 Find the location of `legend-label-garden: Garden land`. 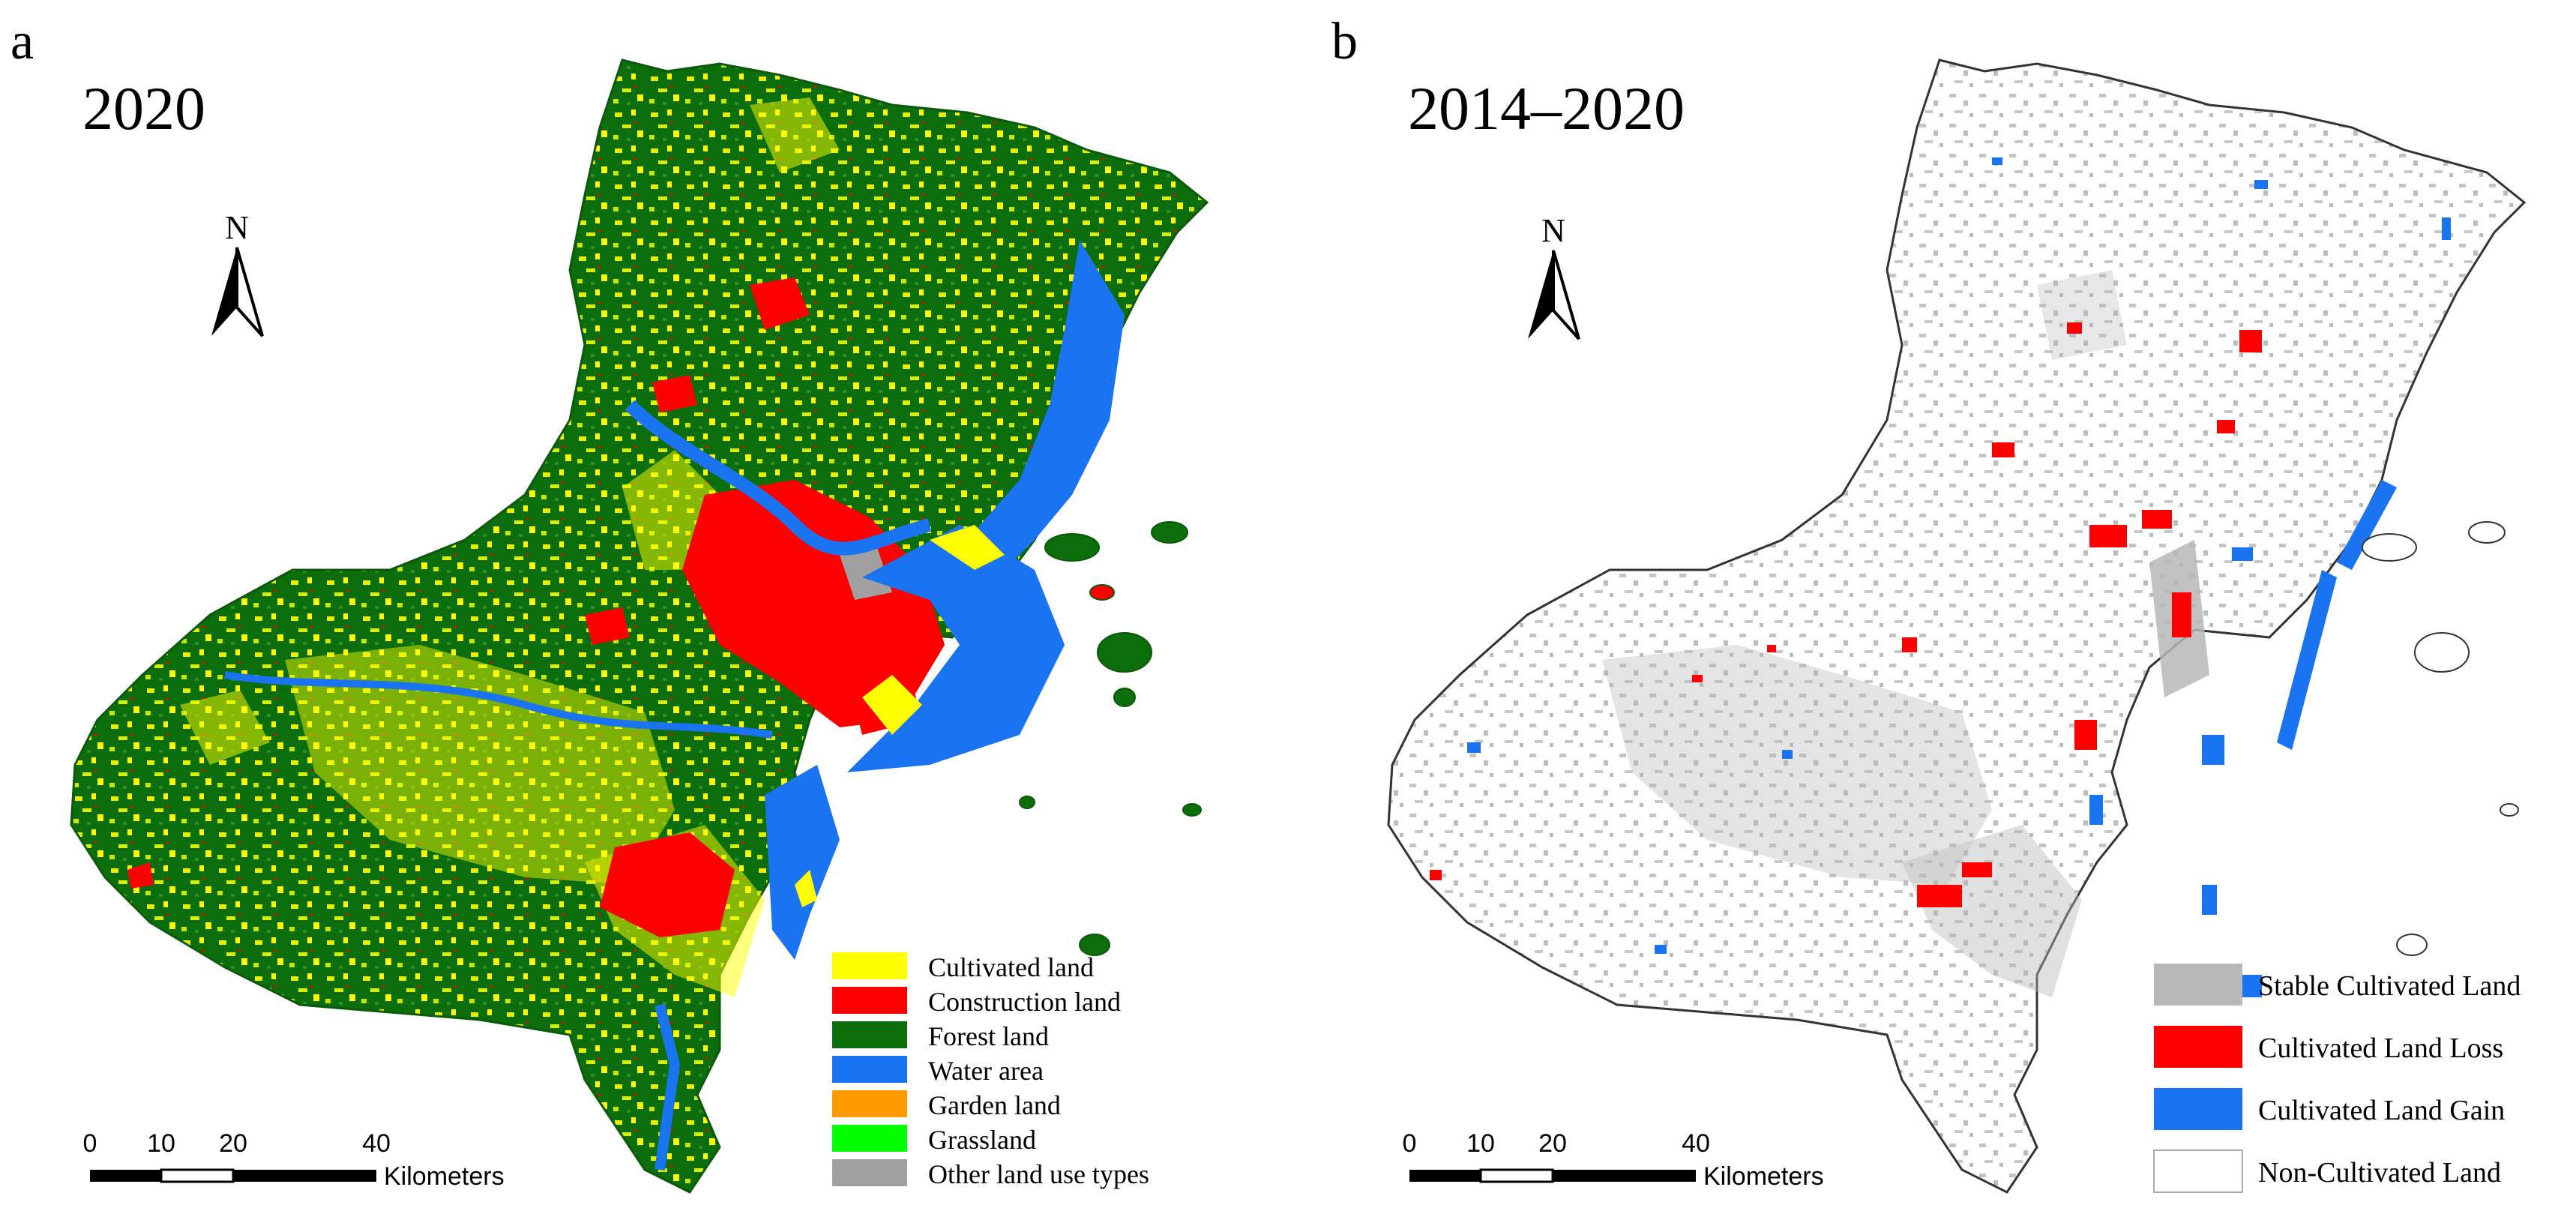

legend-label-garden: Garden land is located at coordinates (995, 1105).